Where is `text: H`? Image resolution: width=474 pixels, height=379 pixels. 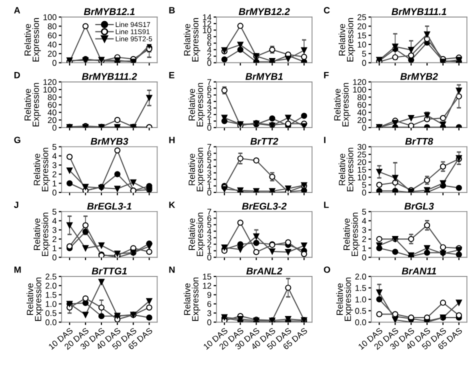 text: H is located at coordinates (172, 140).